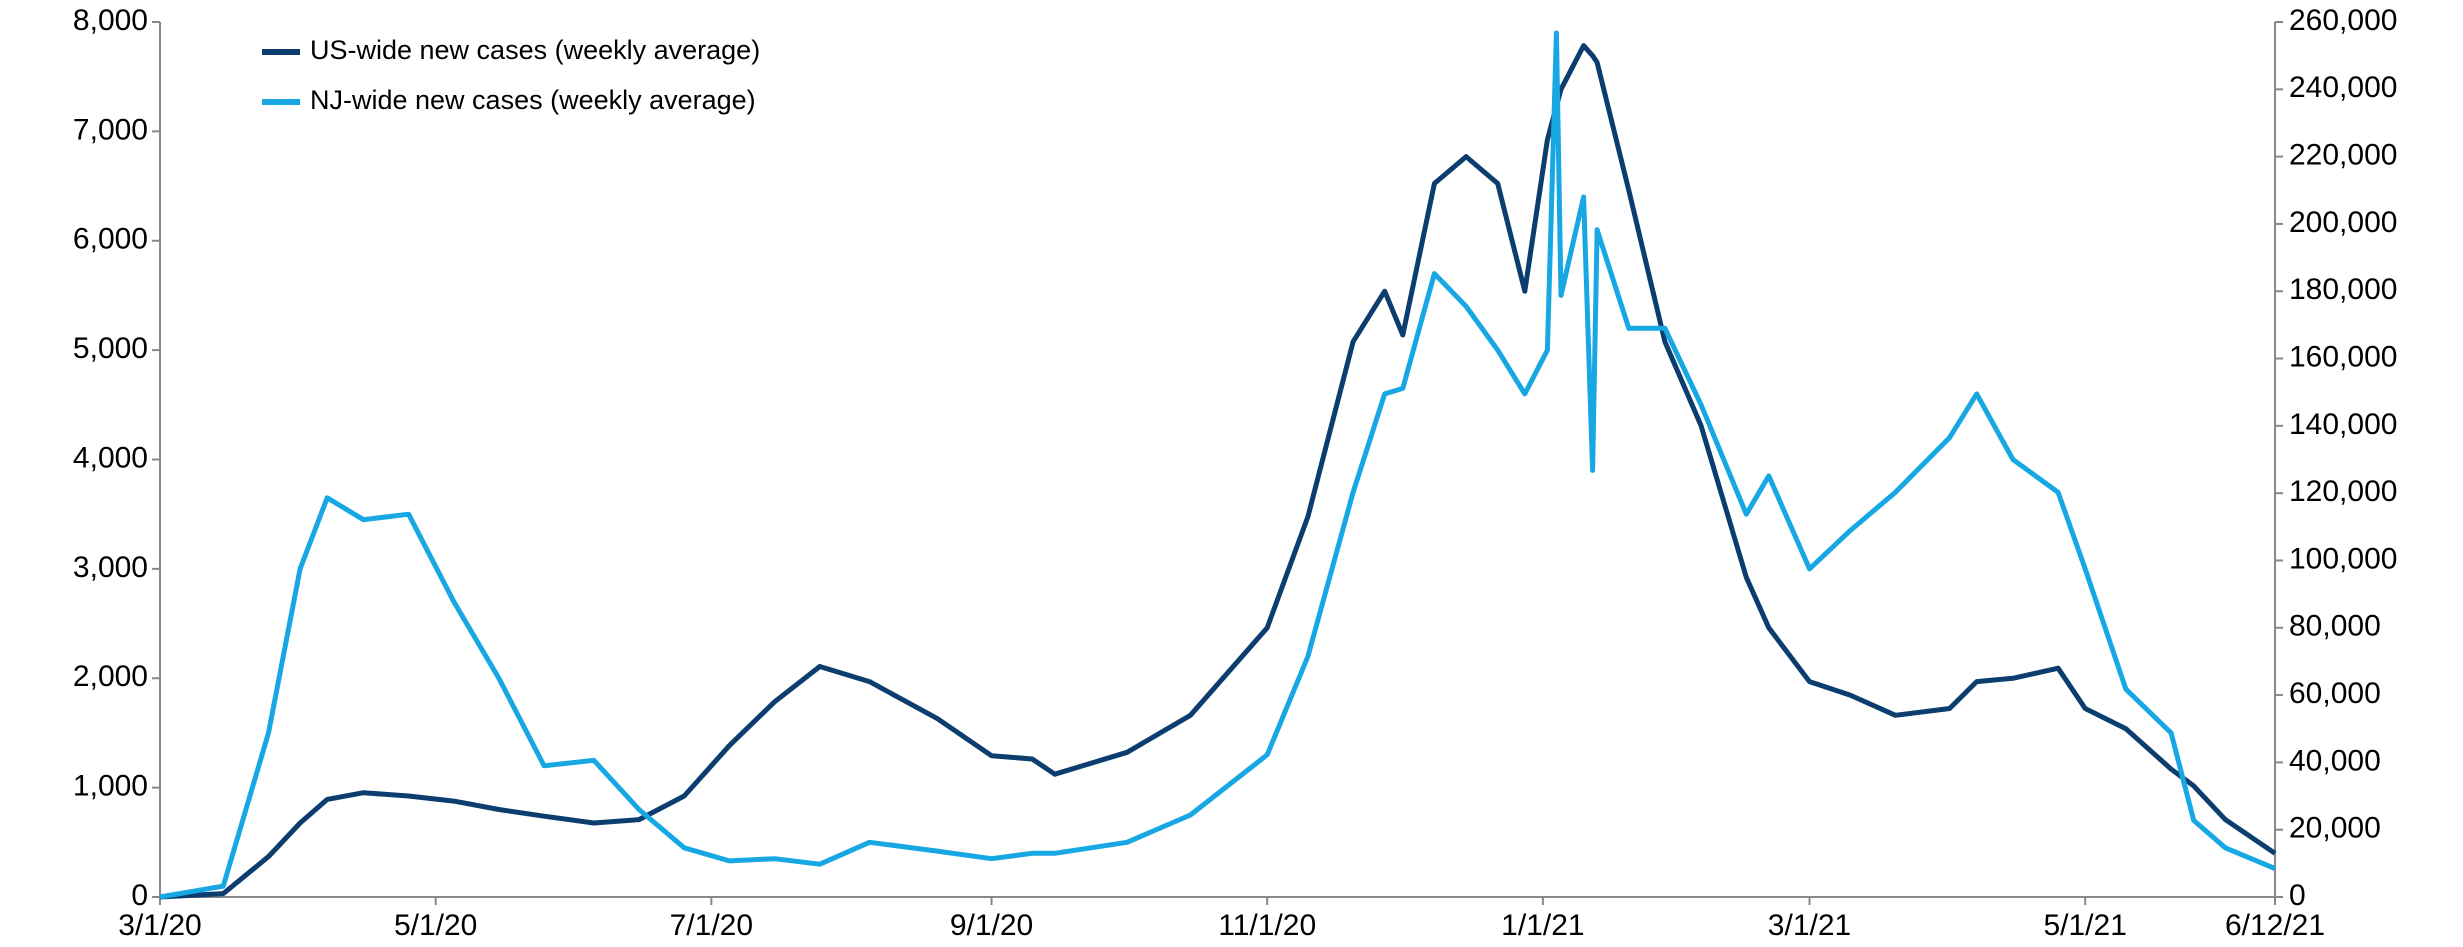 This screenshot has height=947, width=2463. I want to click on x-tick-label: 3/1/20, so click(159, 925).